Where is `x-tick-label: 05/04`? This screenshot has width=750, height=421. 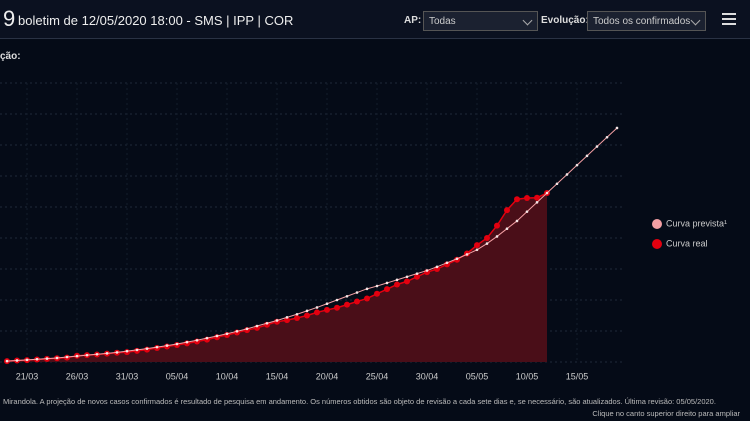
x-tick-label: 05/04 is located at coordinates (177, 376).